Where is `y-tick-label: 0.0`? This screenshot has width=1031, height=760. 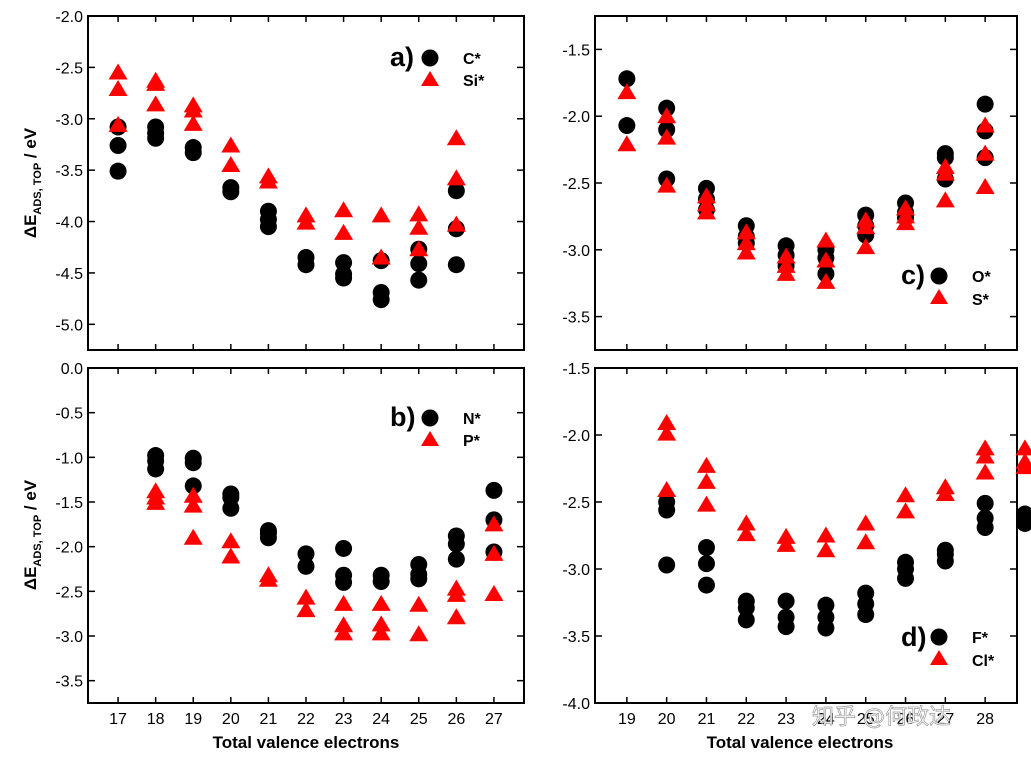 y-tick-label: 0.0 is located at coordinates (72, 369).